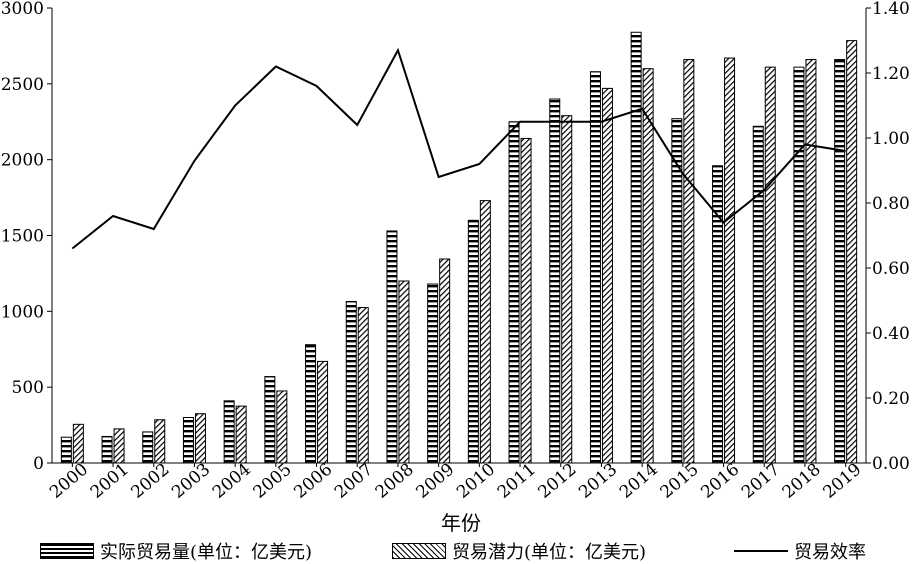 Image resolution: width=921 pixels, height=564 pixels. Describe the element at coordinates (517, 481) in the screenshot. I see `x-tick-label: 2011` at that location.